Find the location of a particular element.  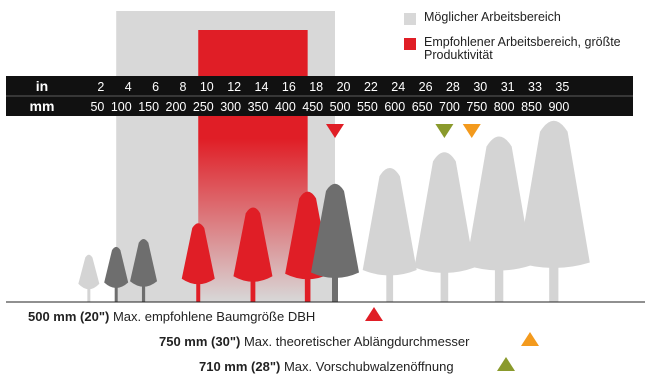

marker-750mm is located at coordinates (471, 131).